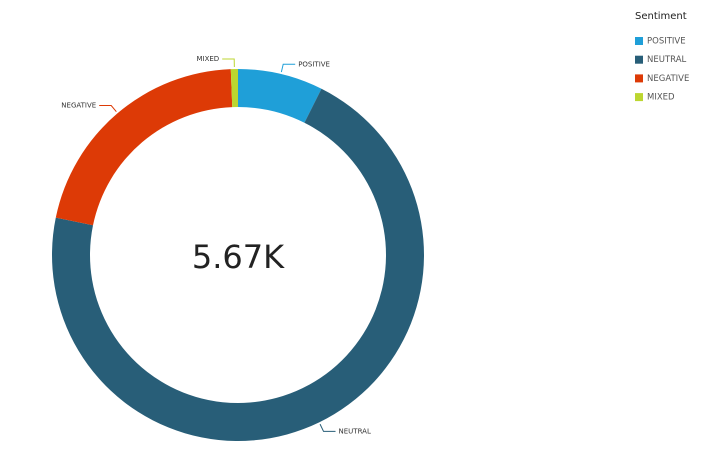 This screenshot has width=709, height=462. I want to click on legend-label: NEUTRAL, so click(667, 60).